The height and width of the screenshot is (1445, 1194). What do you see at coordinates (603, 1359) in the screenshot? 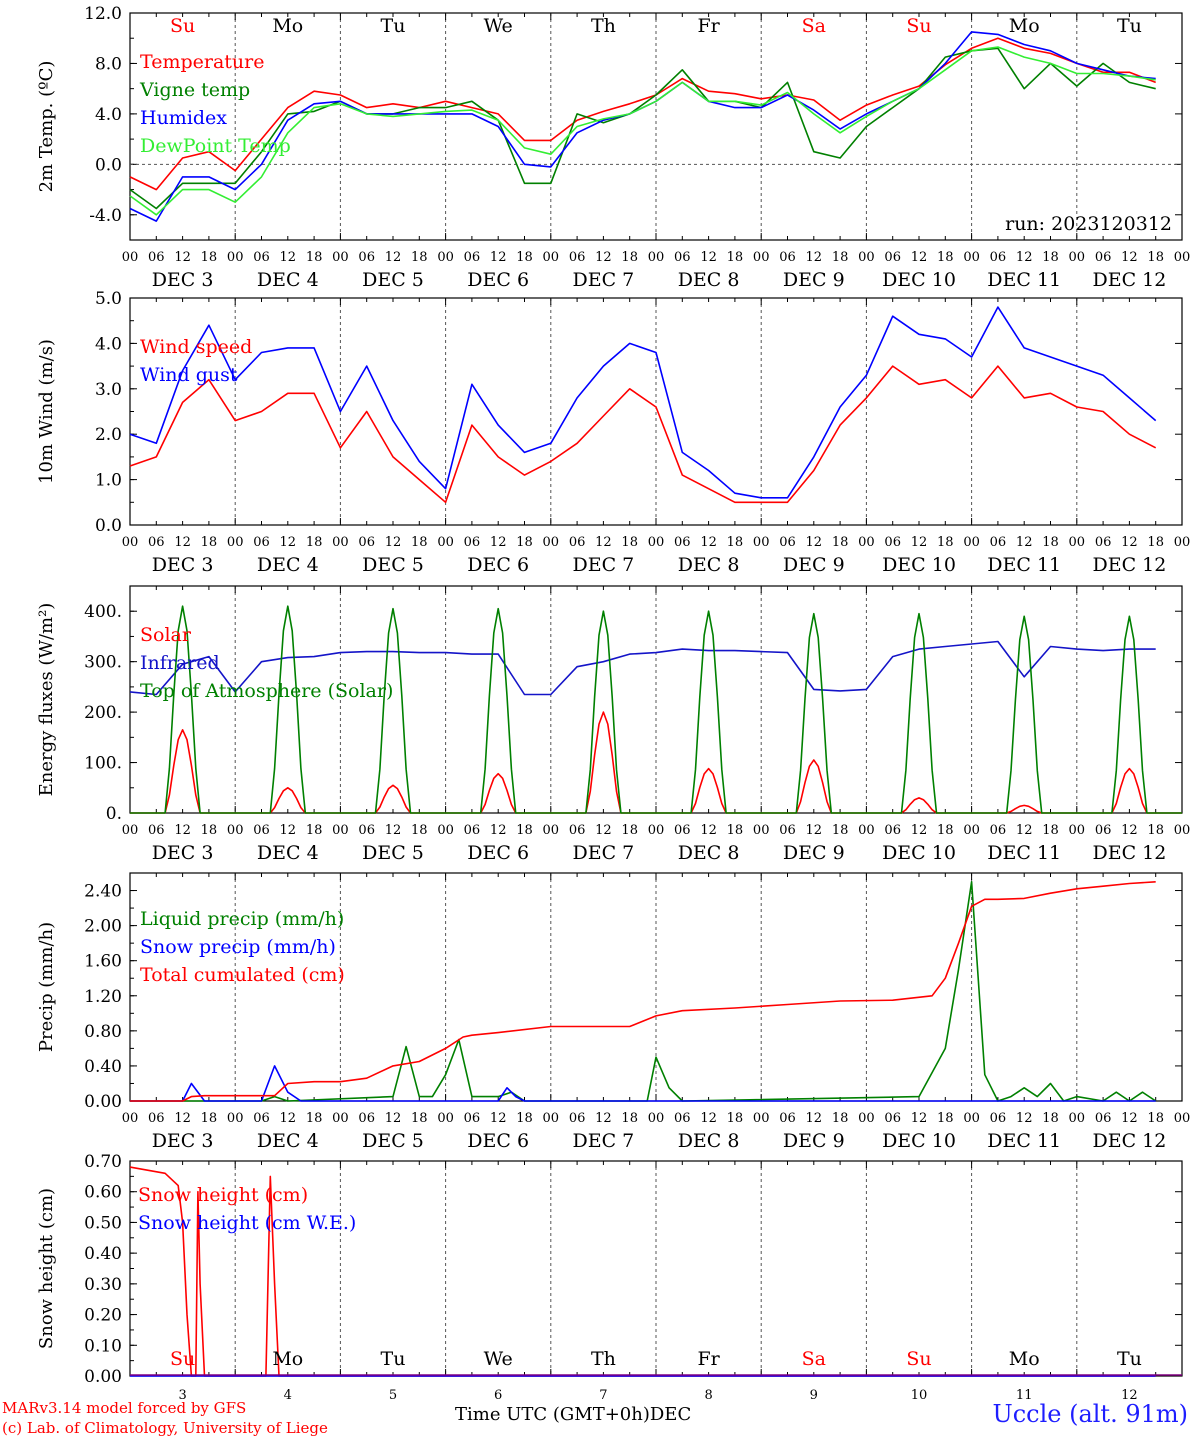
I see `day-of-week-label: Th` at bounding box center [603, 1359].